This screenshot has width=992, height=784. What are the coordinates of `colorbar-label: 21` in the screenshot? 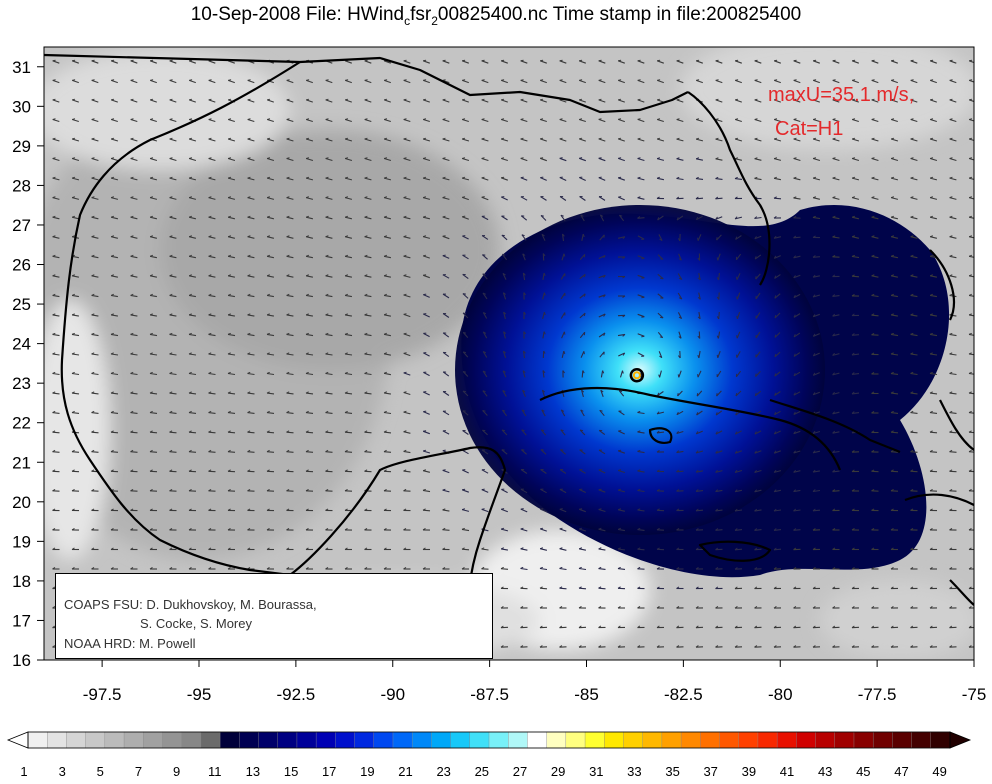 It's located at (405, 771).